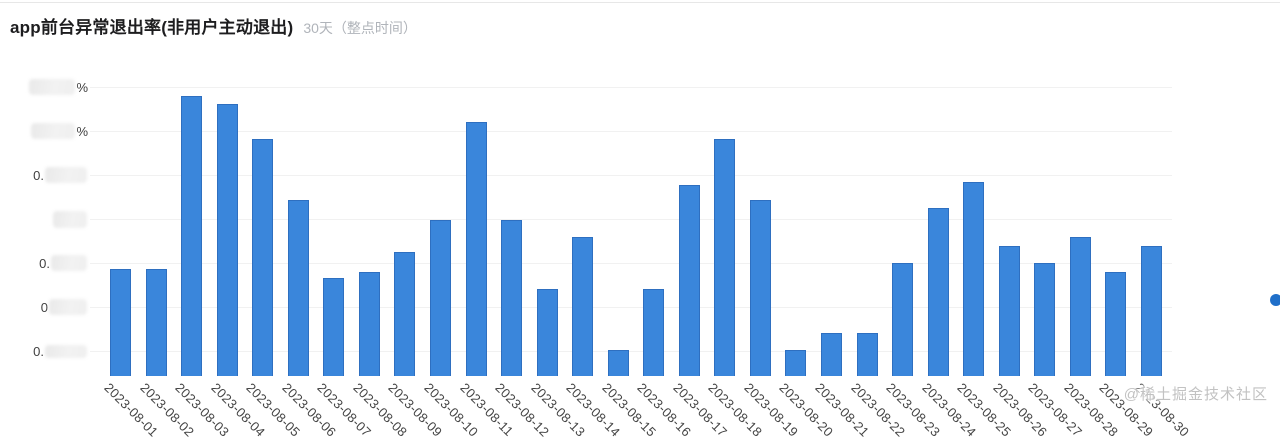 The height and width of the screenshot is (440, 1280). Describe the element at coordinates (44, 219) in the screenshot. I see `y-axis-label` at that location.